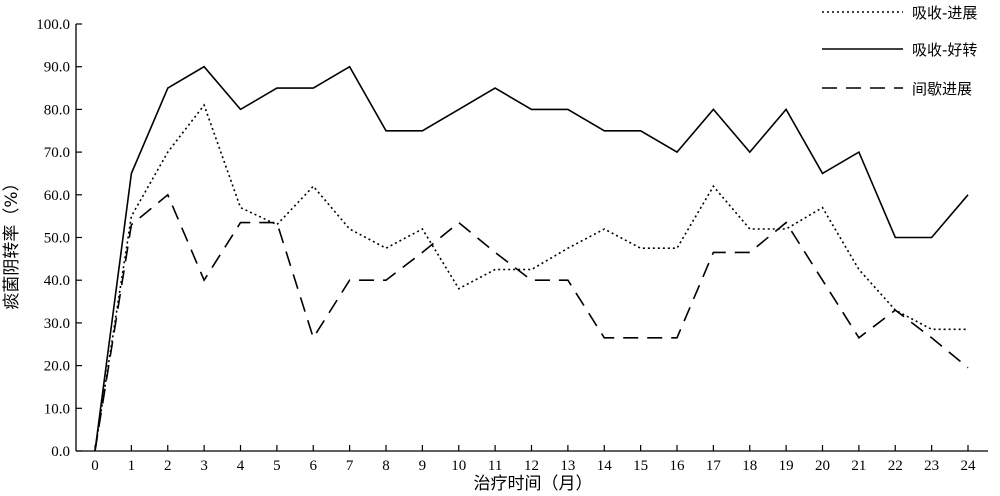  Describe the element at coordinates (386, 466) in the screenshot. I see `x-tick-label: 8` at that location.